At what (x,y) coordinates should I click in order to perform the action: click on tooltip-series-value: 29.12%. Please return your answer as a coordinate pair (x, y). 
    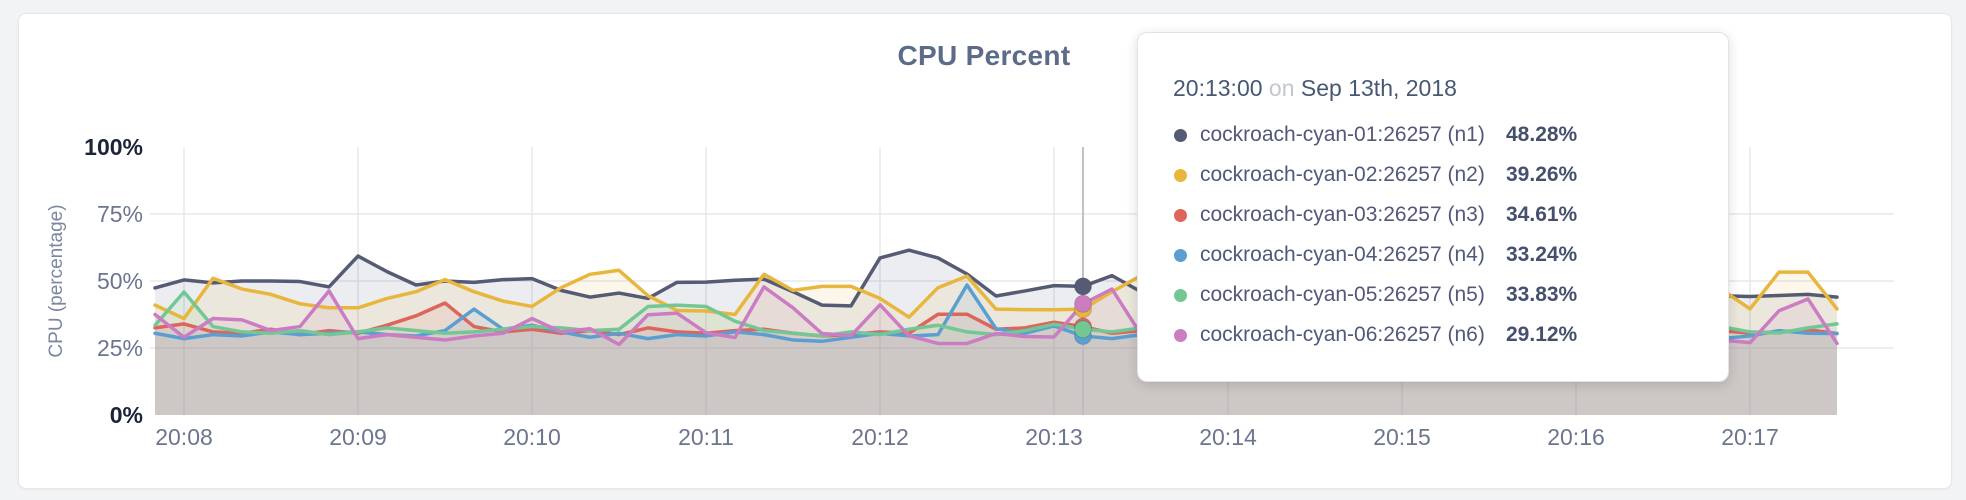
    Looking at the image, I should click on (1542, 334).